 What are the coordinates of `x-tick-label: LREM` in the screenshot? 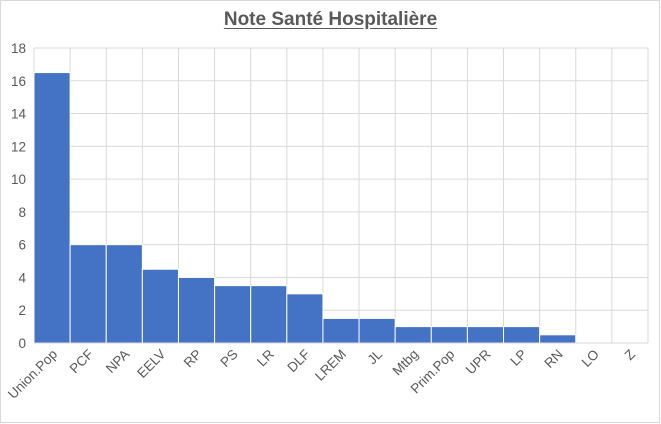 It's located at (330, 365).